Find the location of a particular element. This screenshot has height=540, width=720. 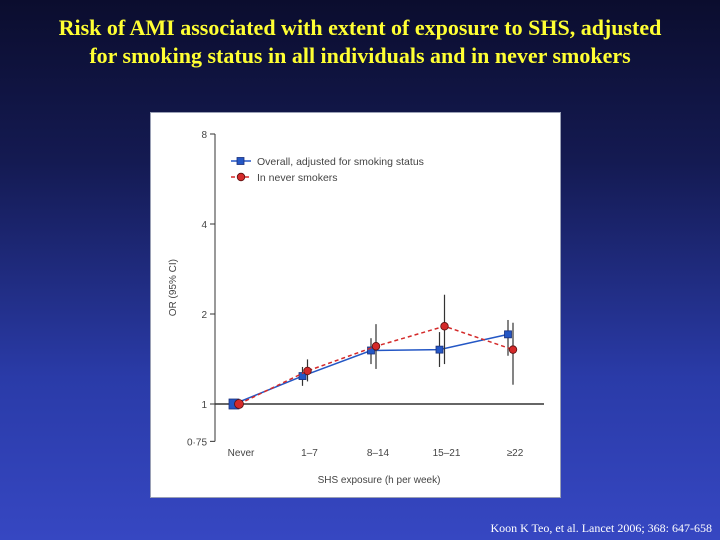

legend-circle-marker is located at coordinates (241, 177).